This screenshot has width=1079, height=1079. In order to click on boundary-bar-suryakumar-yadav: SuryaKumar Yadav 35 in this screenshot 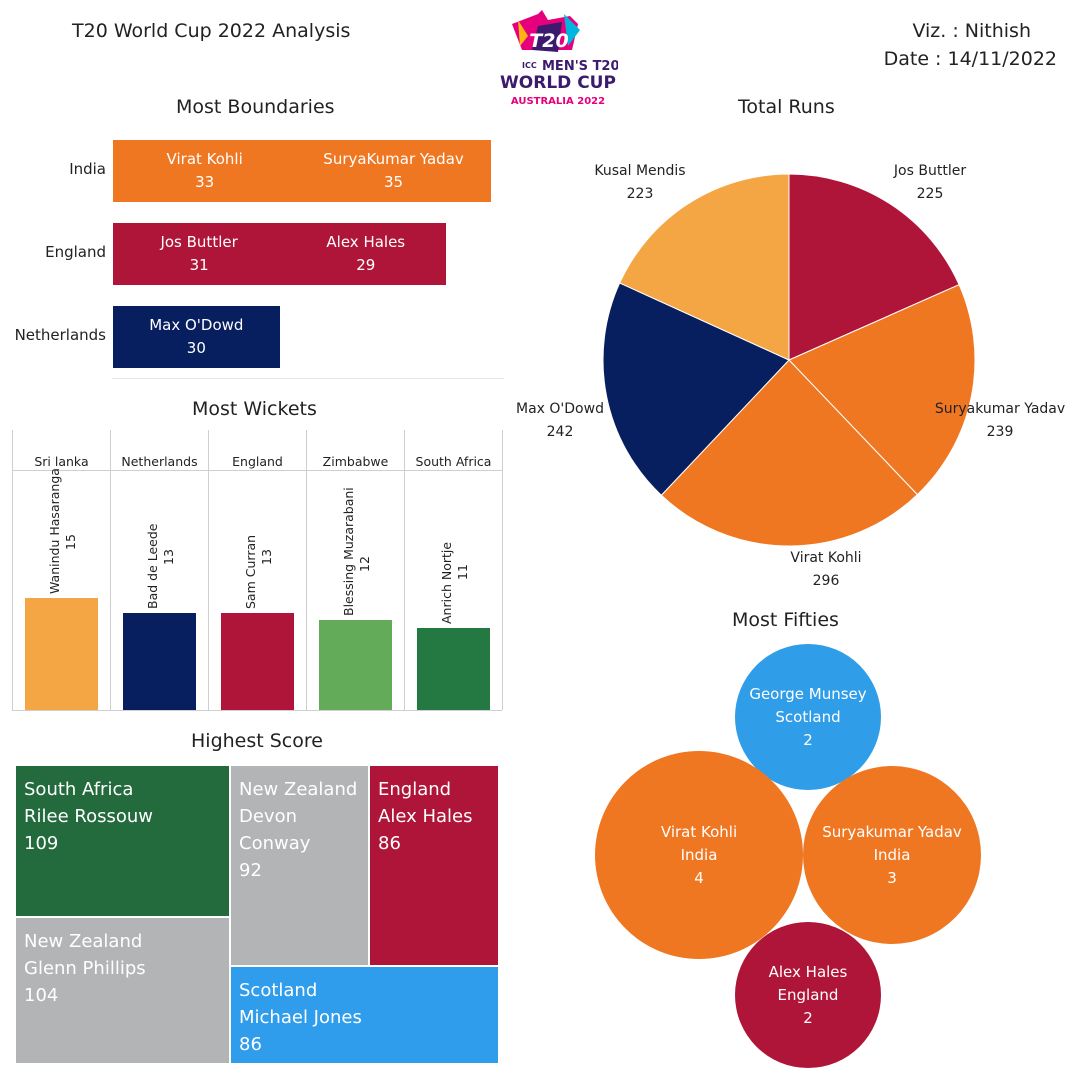, I will do `click(393, 171)`.